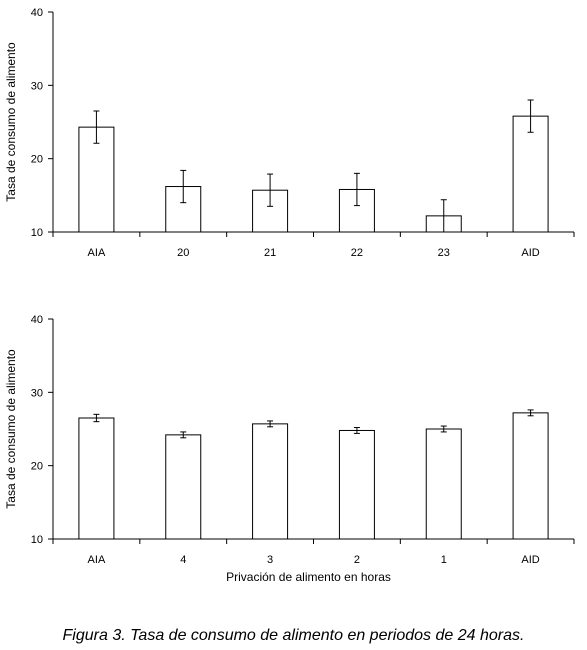 This screenshot has height=650, width=587. Describe the element at coordinates (444, 560) in the screenshot. I see `chart2-x-tick-label: 1` at that location.